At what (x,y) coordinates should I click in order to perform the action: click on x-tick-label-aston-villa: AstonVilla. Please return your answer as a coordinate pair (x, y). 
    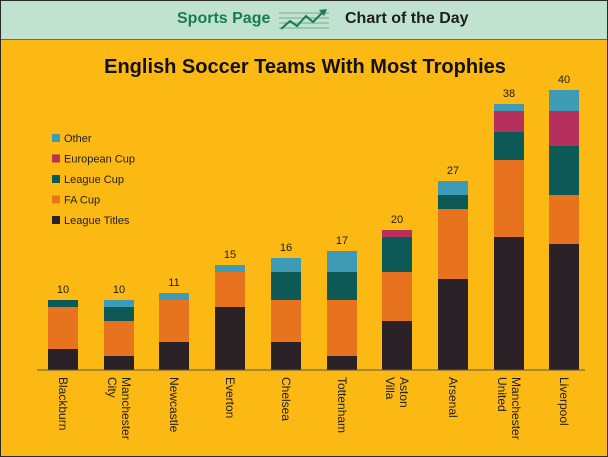
    Looking at the image, I should click on (397, 392).